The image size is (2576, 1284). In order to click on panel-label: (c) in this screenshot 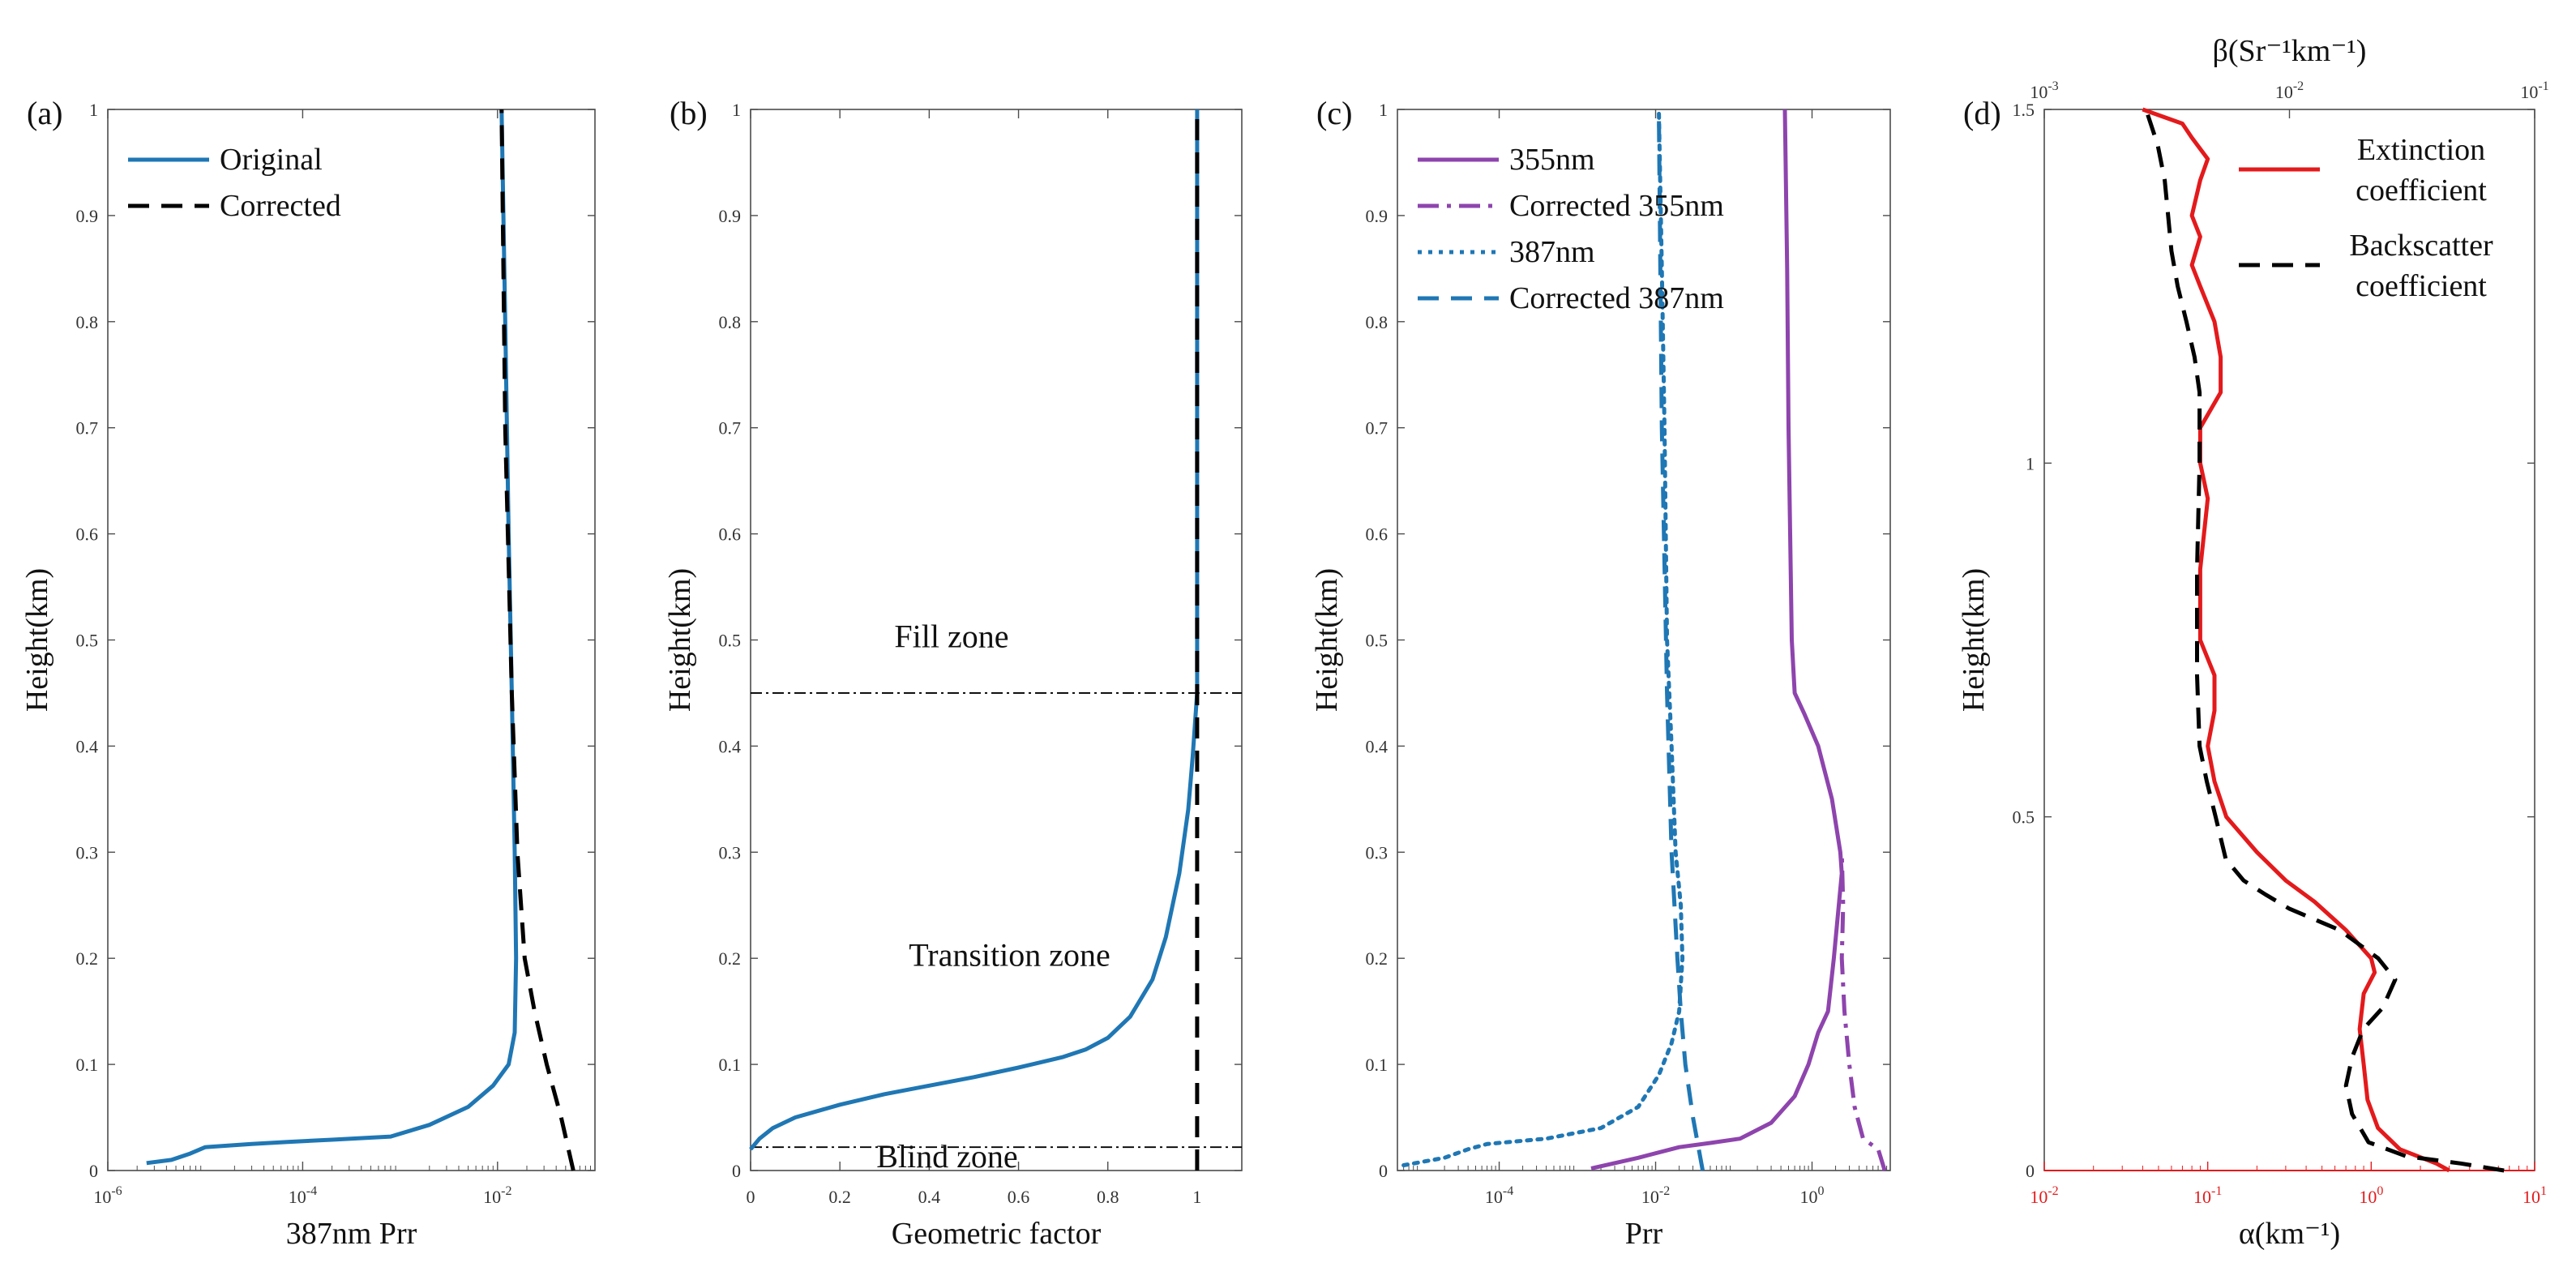, I will do `click(1334, 113)`.